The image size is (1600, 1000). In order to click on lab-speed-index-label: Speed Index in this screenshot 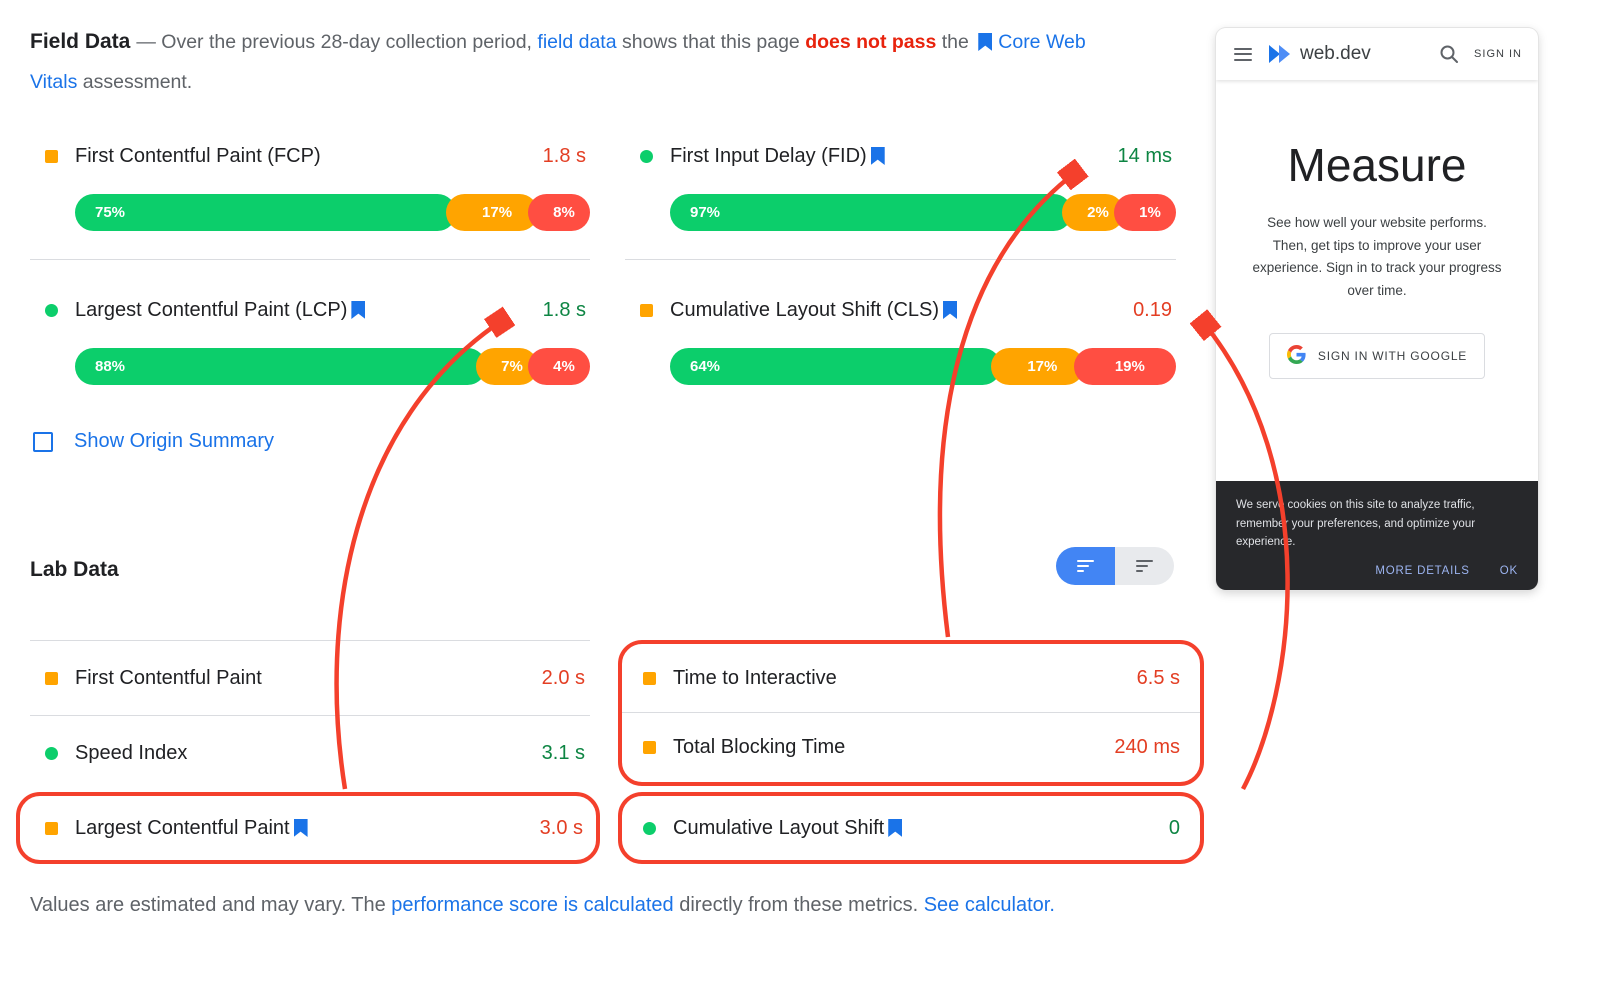, I will do `click(131, 752)`.